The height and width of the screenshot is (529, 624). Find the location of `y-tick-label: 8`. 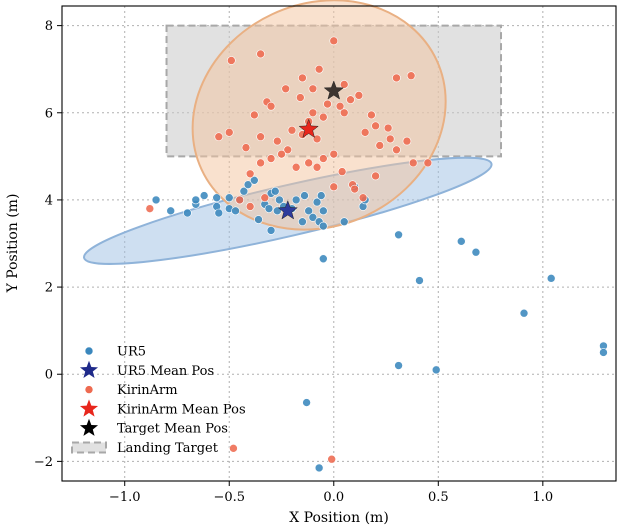

y-tick-label: 8 is located at coordinates (49, 26).